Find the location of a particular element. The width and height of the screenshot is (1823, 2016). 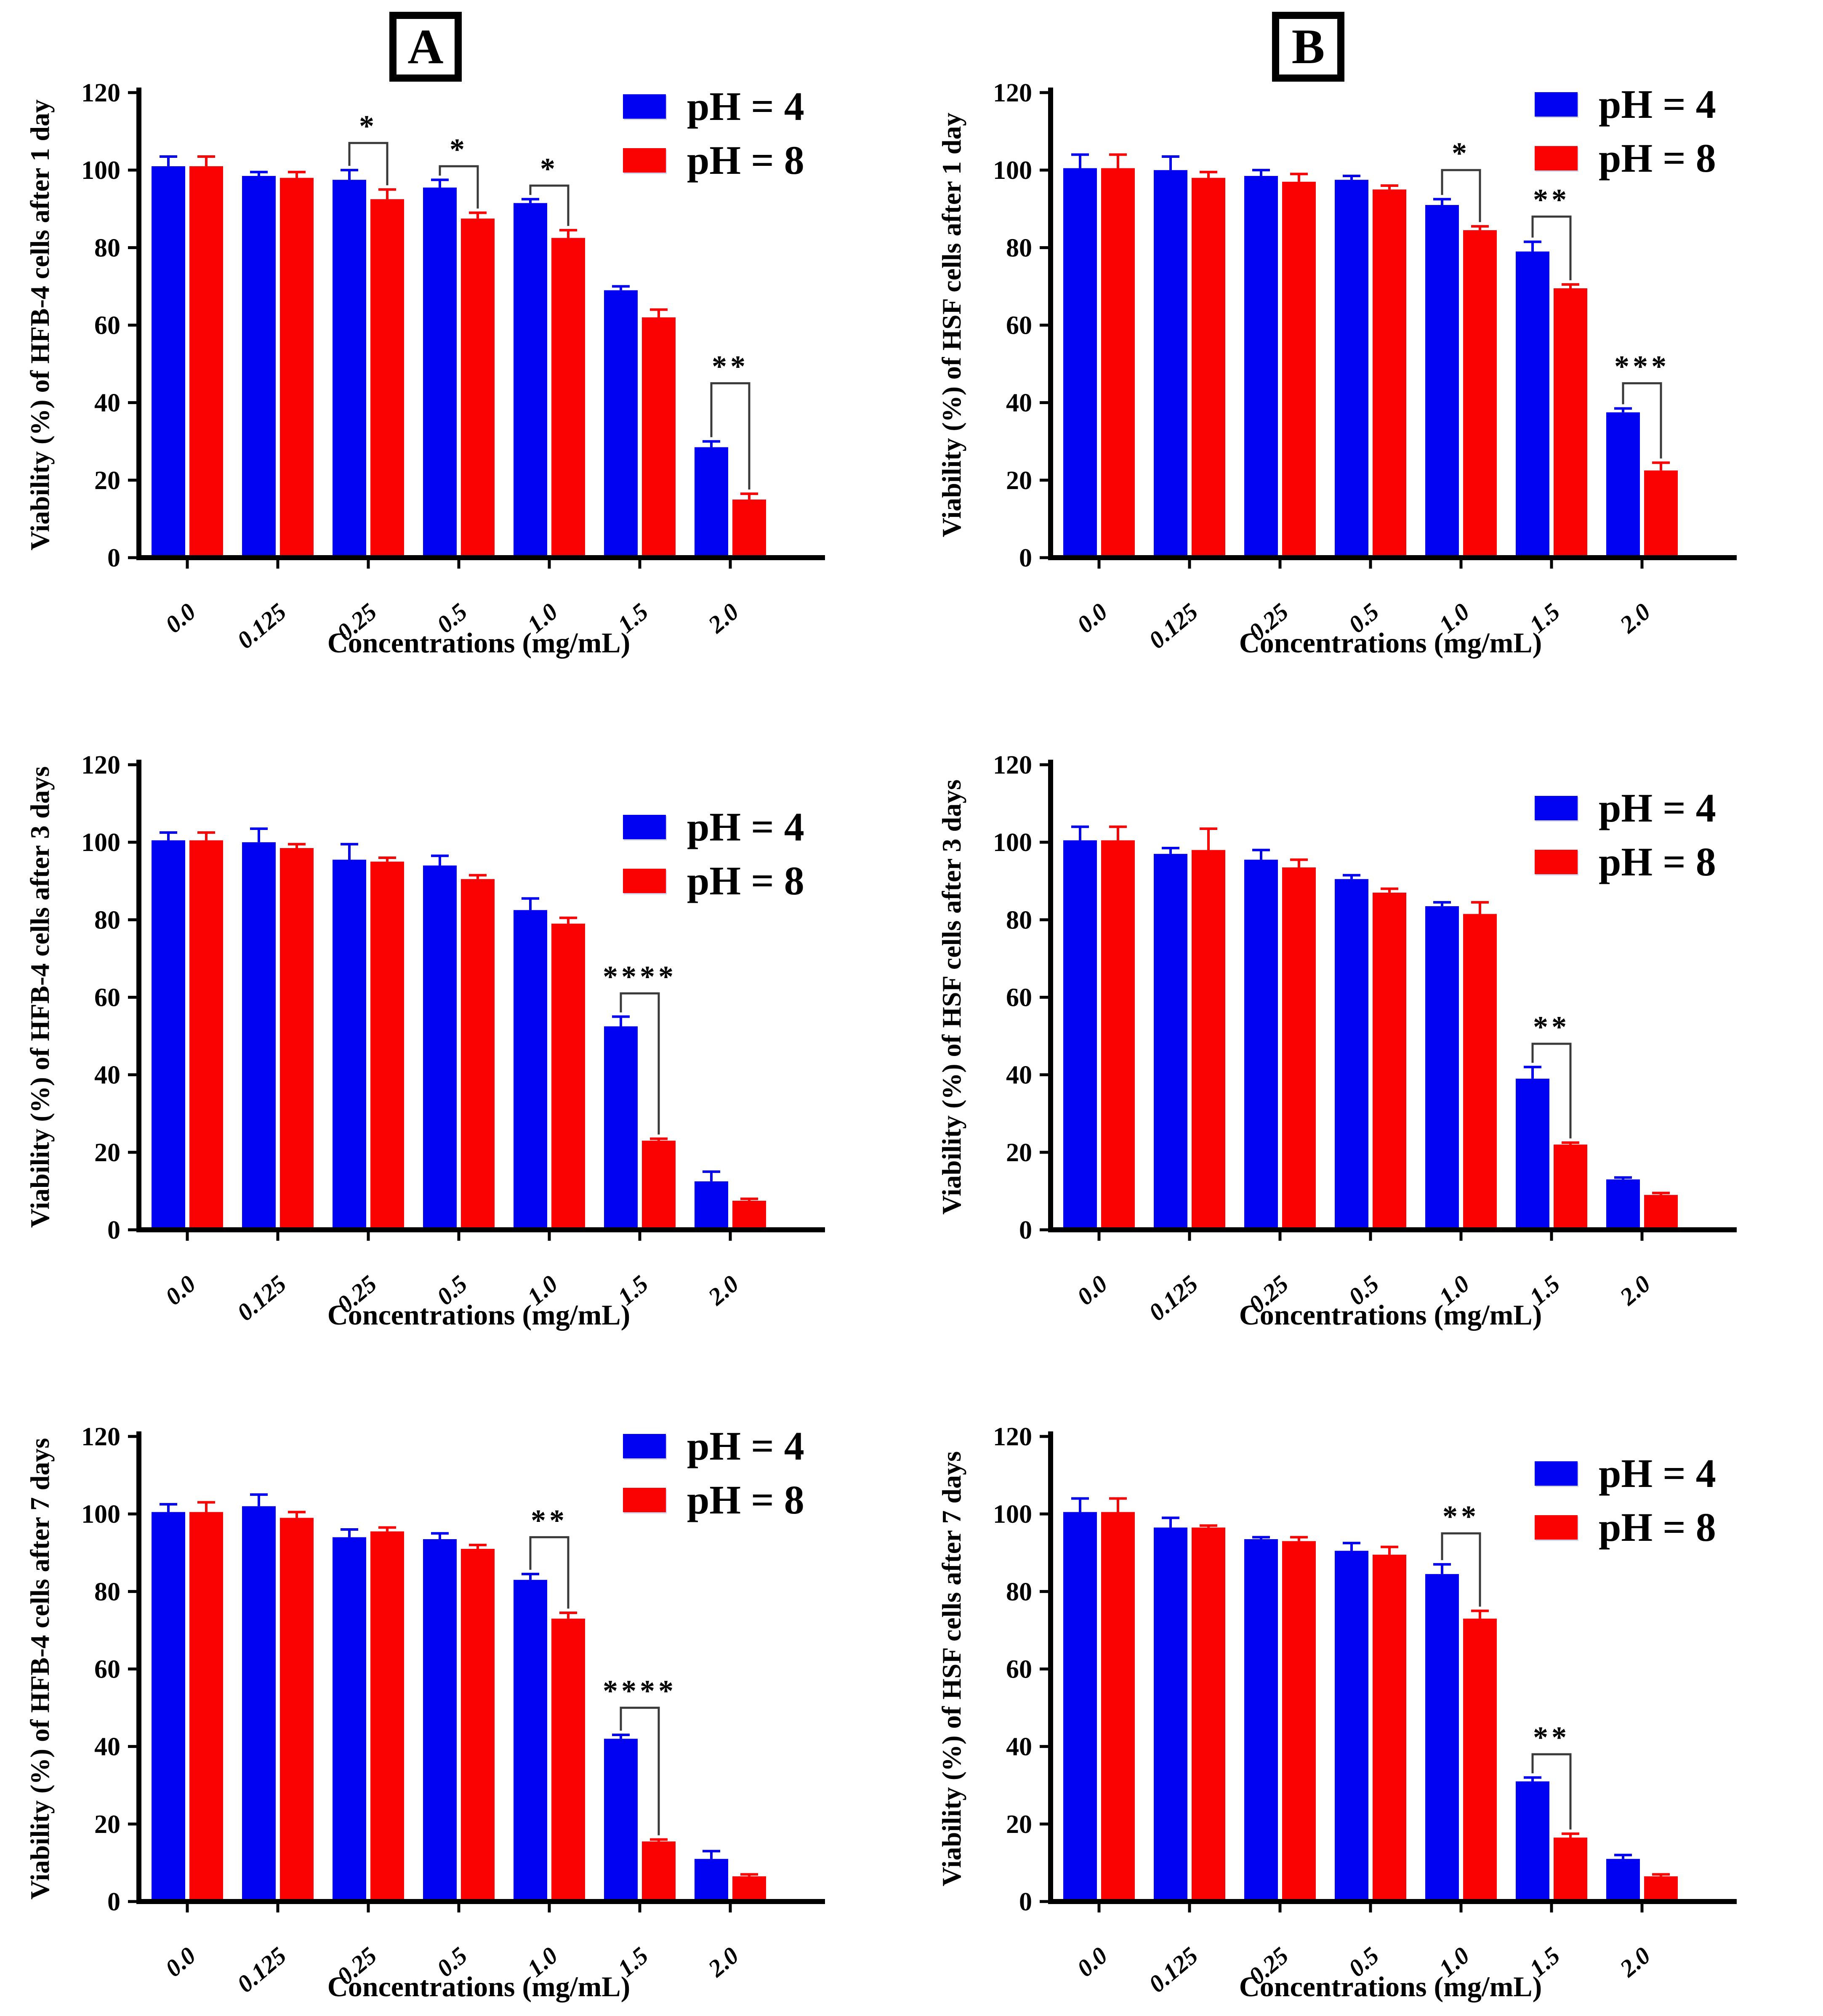

y-tick-label: 100 is located at coordinates (1012, 843).